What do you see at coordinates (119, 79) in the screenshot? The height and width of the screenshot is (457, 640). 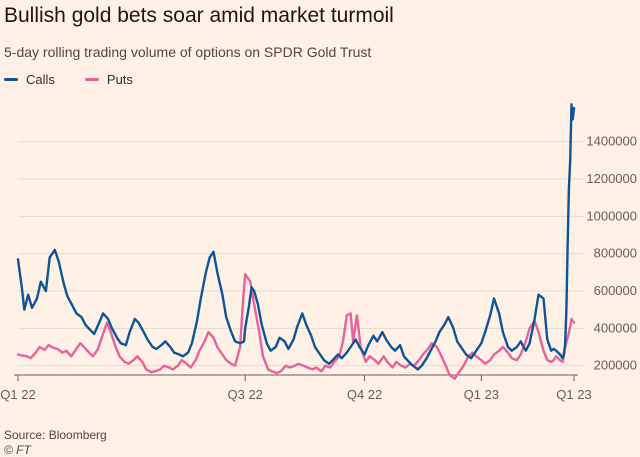 I see `legend-label-puts: Puts` at bounding box center [119, 79].